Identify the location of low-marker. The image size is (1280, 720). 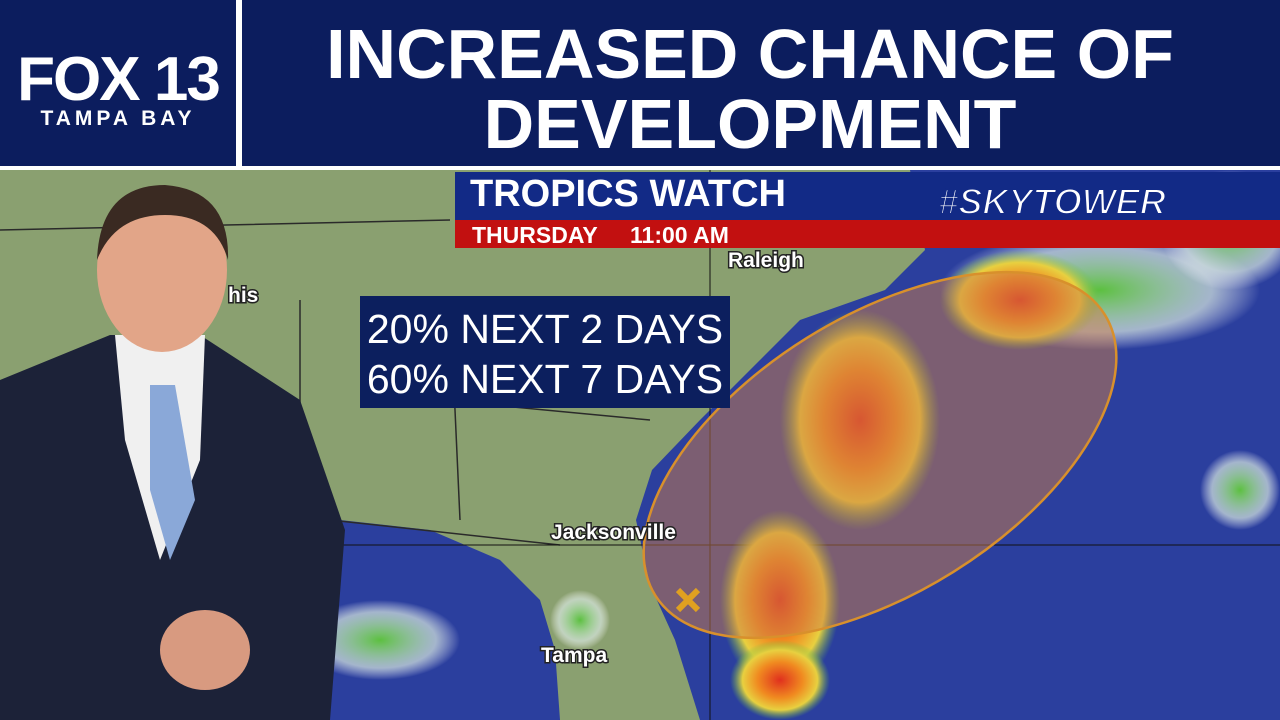
(688, 600).